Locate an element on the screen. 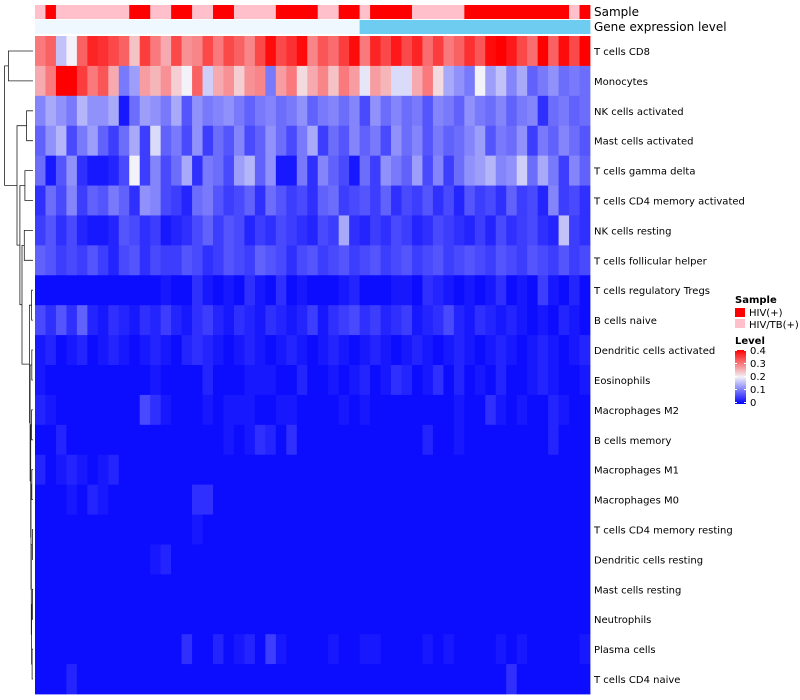 This screenshot has height=700, width=800. annotation-cell-sample is located at coordinates (166, 12).